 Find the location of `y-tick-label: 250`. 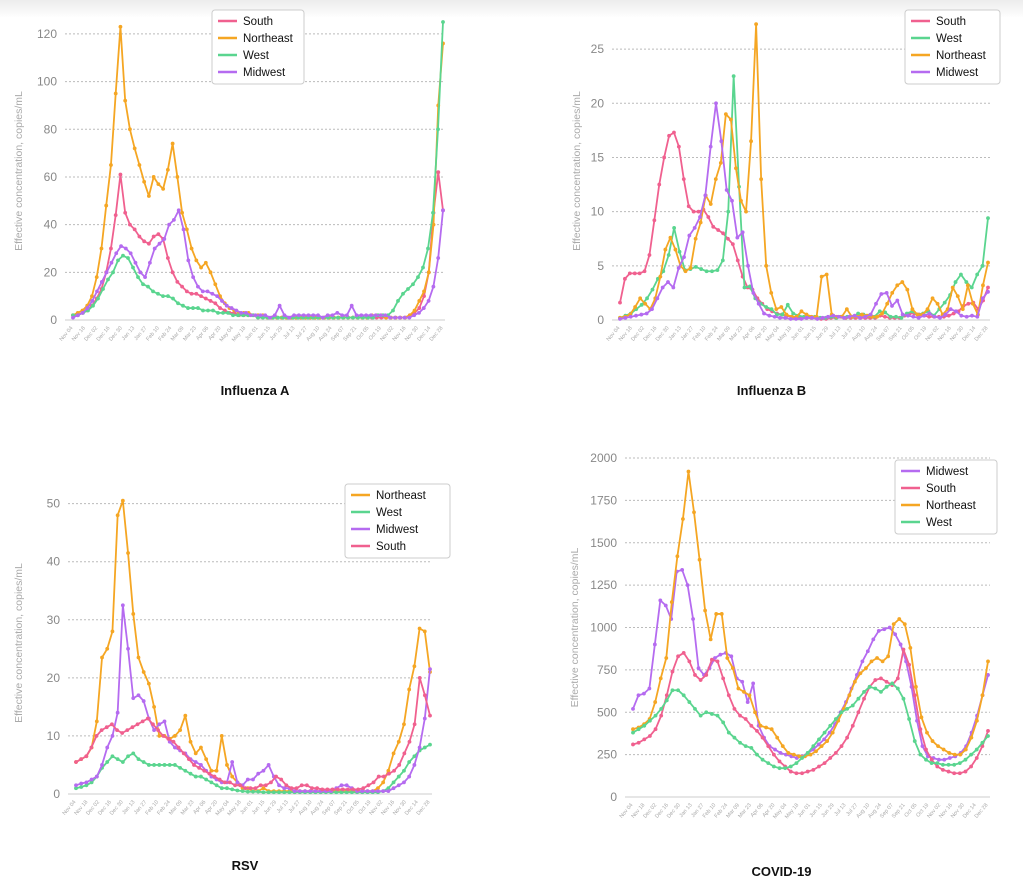

y-tick-label: 250 is located at coordinates (607, 755).